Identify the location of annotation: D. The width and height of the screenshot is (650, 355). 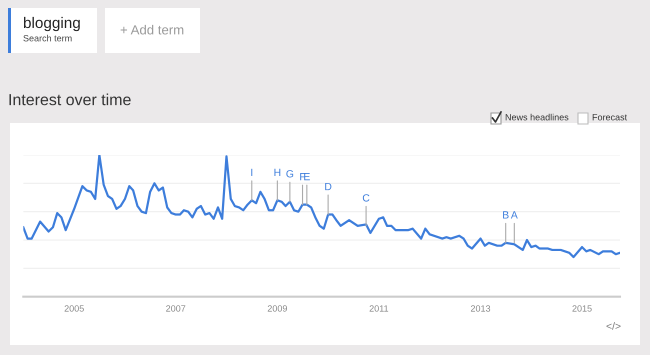
(328, 186).